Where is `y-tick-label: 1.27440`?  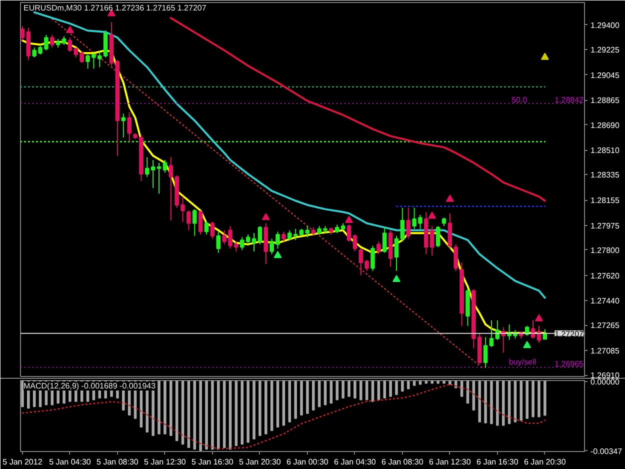 y-tick-label: 1.27440 is located at coordinates (605, 301).